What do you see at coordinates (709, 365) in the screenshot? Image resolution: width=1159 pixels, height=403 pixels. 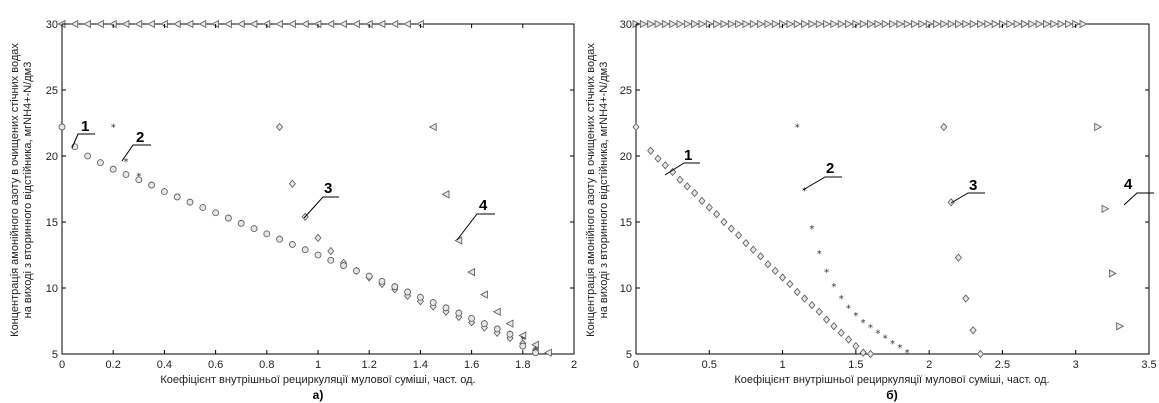 I see `x-tick-label: 0.5` at bounding box center [709, 365].